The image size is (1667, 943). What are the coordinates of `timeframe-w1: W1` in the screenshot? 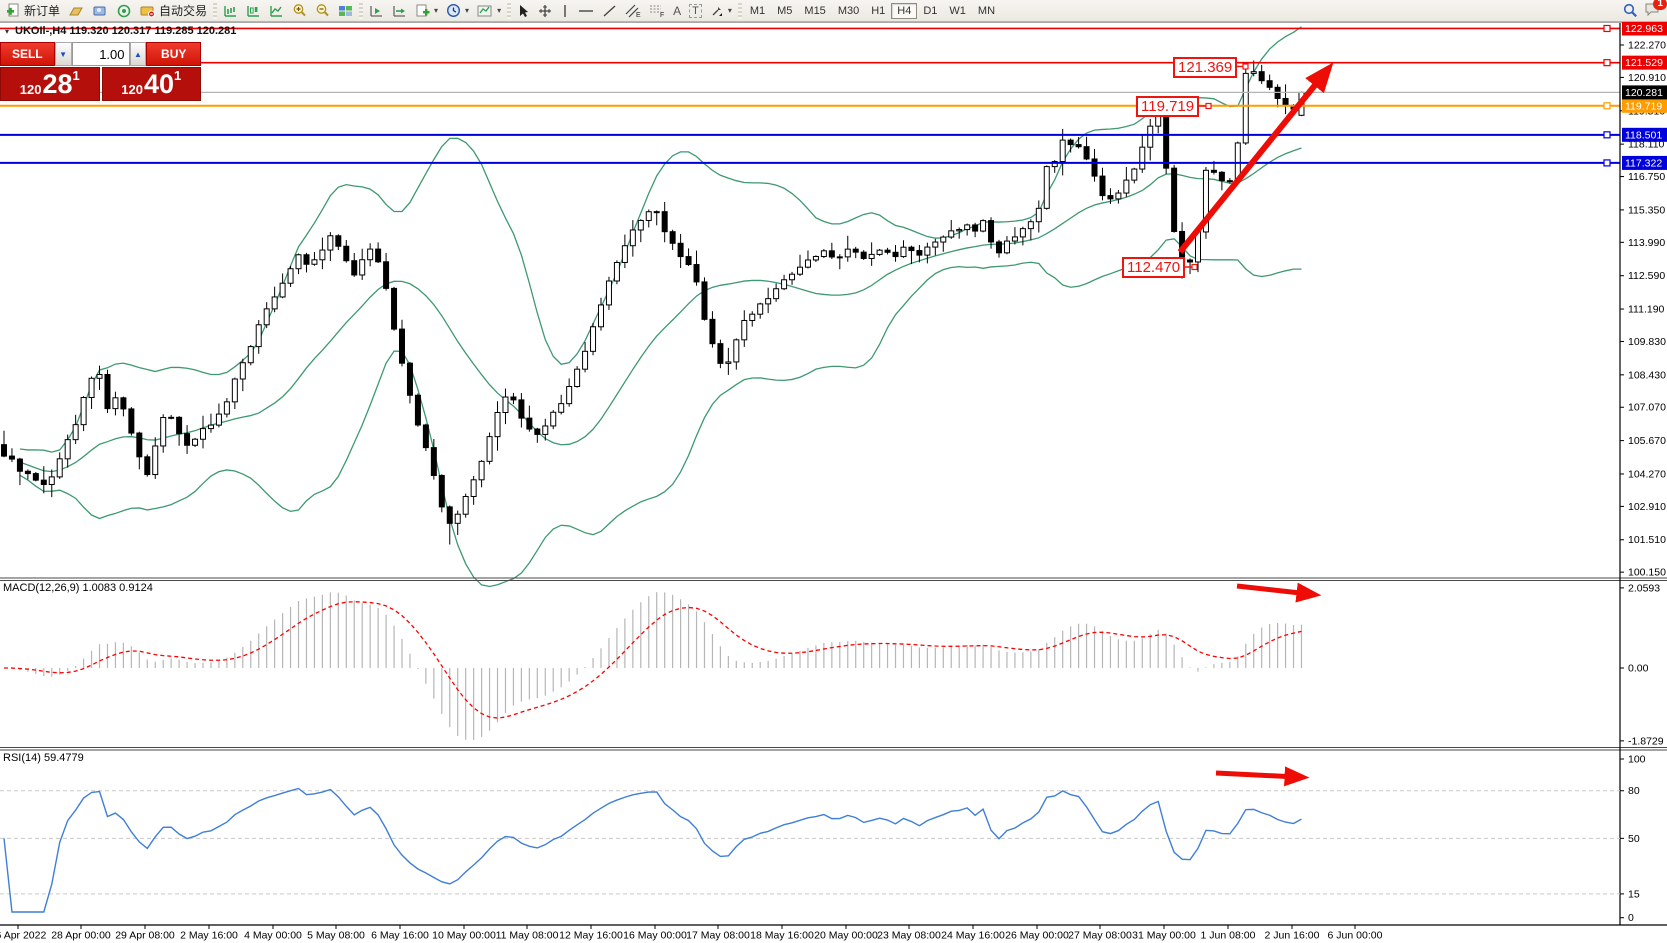 It's located at (957, 10).